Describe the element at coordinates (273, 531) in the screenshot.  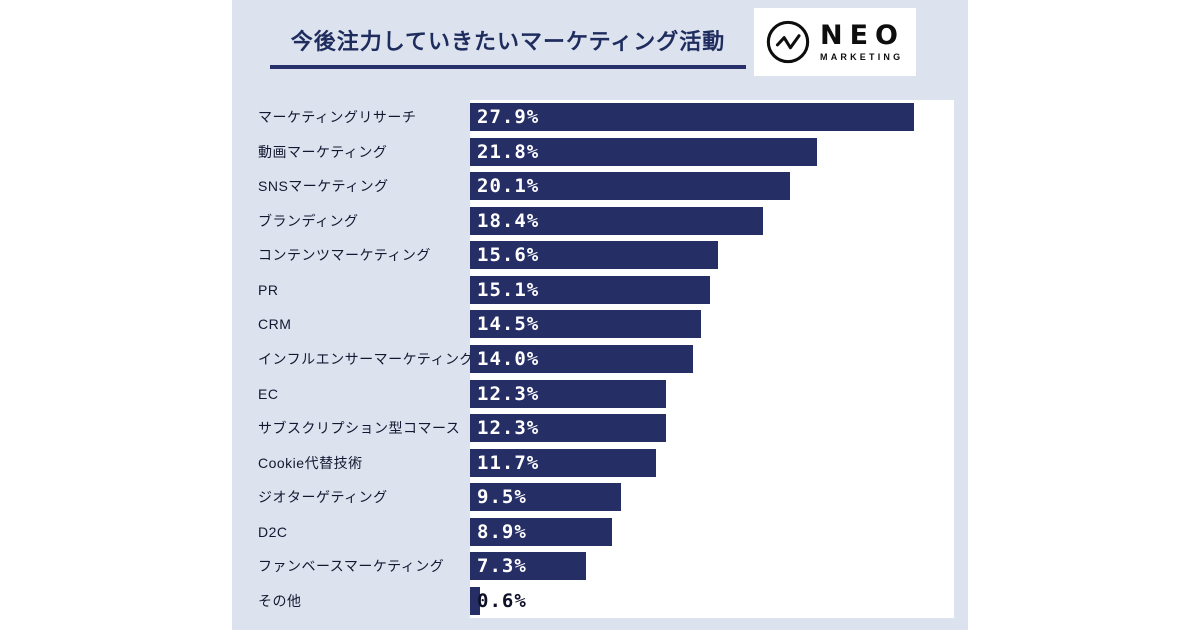
I see `category-label: D2C` at that location.